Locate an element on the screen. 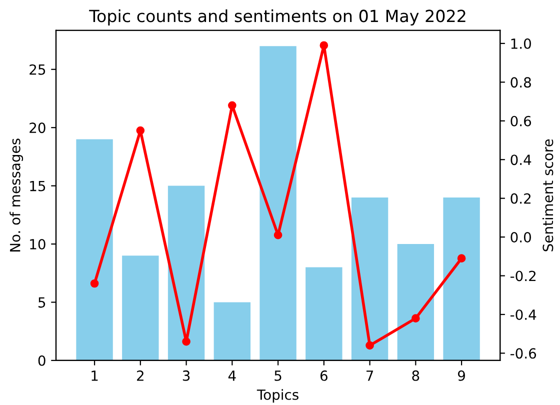 Image resolution: width=560 pixels, height=405 pixels. x-tick-label: 9 is located at coordinates (461, 375).